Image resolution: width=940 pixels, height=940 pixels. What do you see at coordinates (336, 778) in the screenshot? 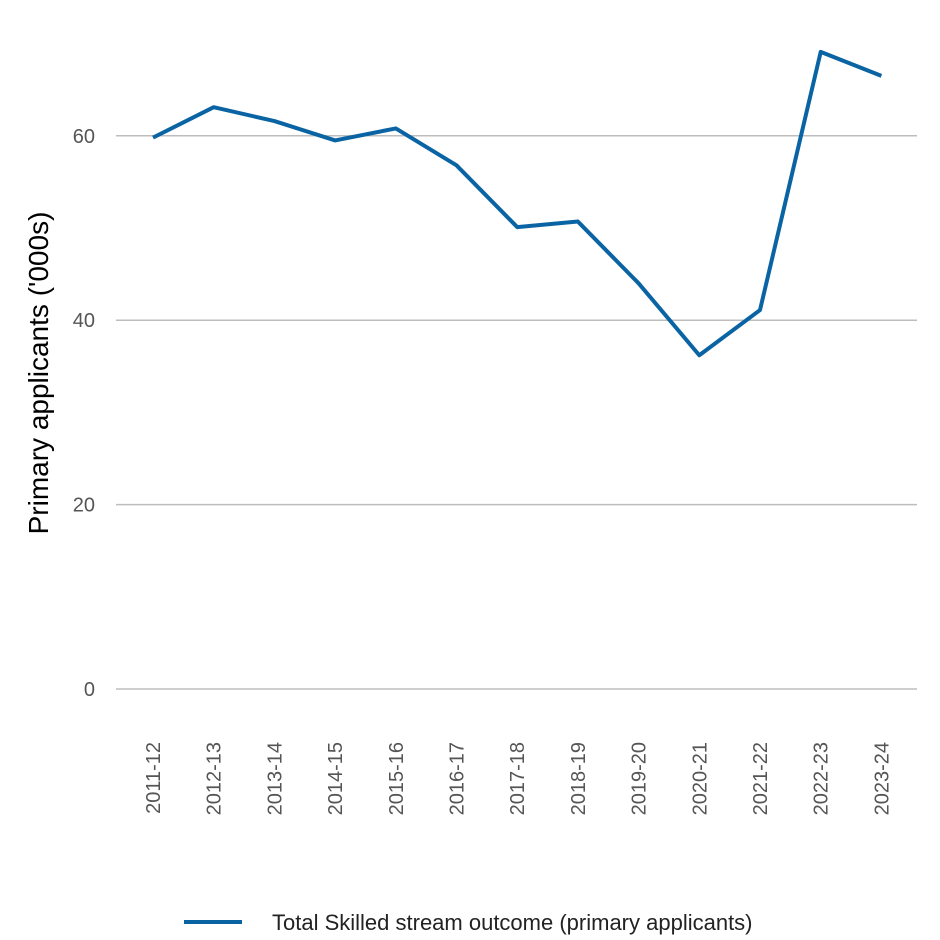
I see `x-tick-label: 2014-15` at bounding box center [336, 778].